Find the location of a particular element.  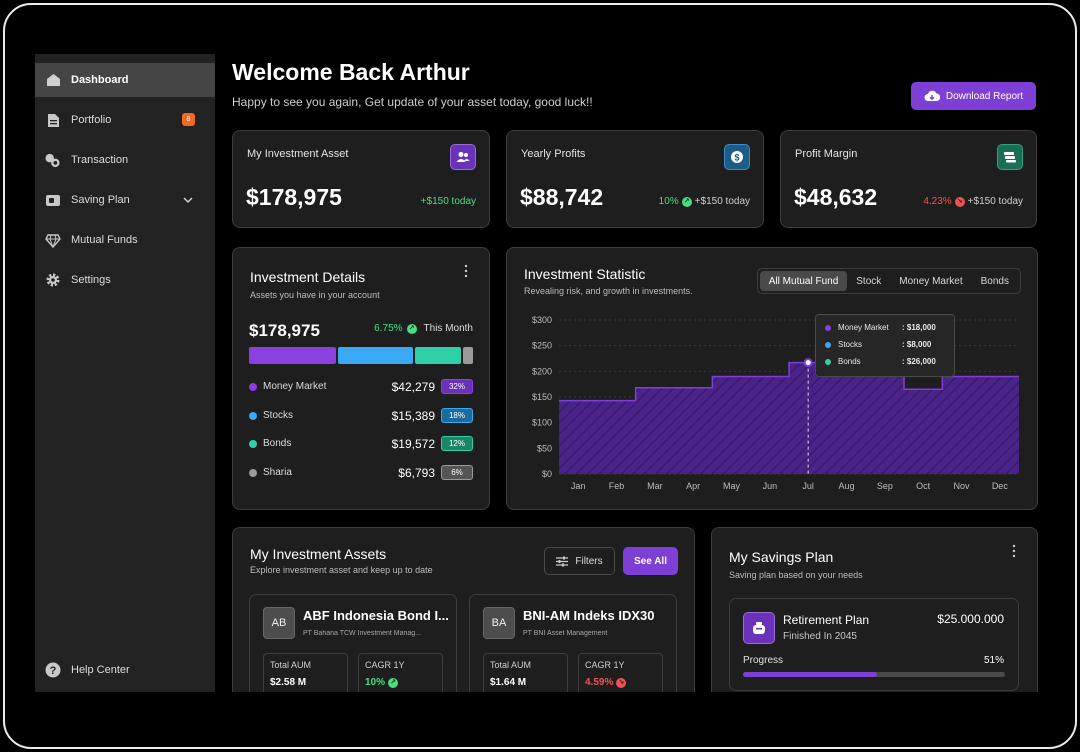

x-tick-label: Dec is located at coordinates (1000, 486).